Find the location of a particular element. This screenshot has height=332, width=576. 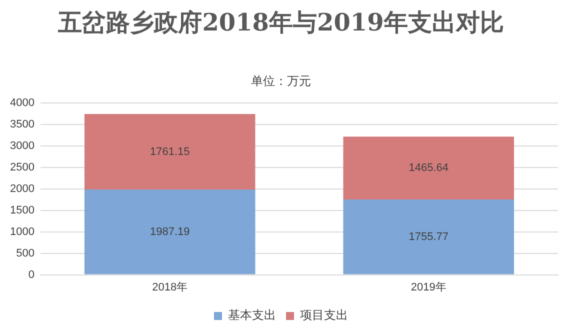

y-tick-label: 3000 is located at coordinates (22, 146).